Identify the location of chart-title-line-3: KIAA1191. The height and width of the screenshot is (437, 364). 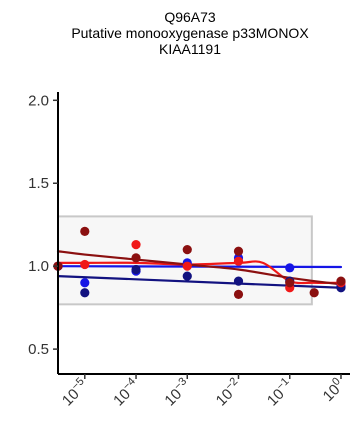
(190, 49).